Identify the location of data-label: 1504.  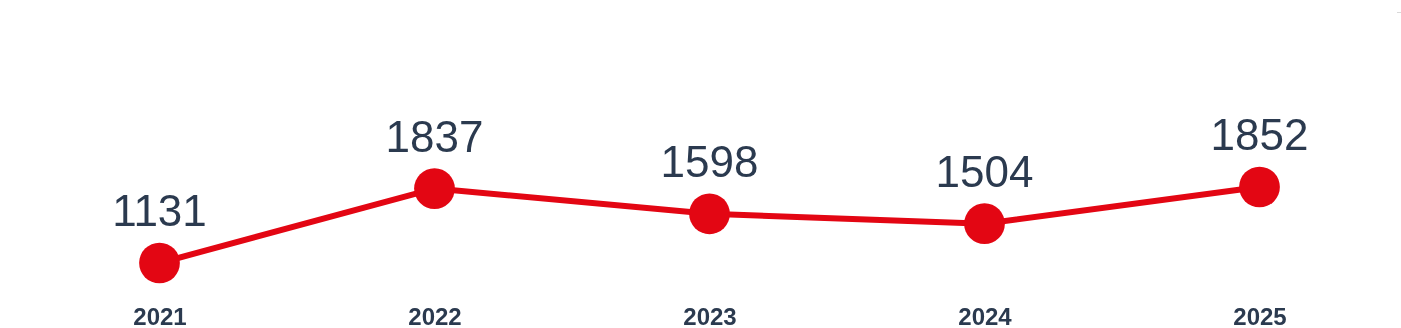
(984, 171).